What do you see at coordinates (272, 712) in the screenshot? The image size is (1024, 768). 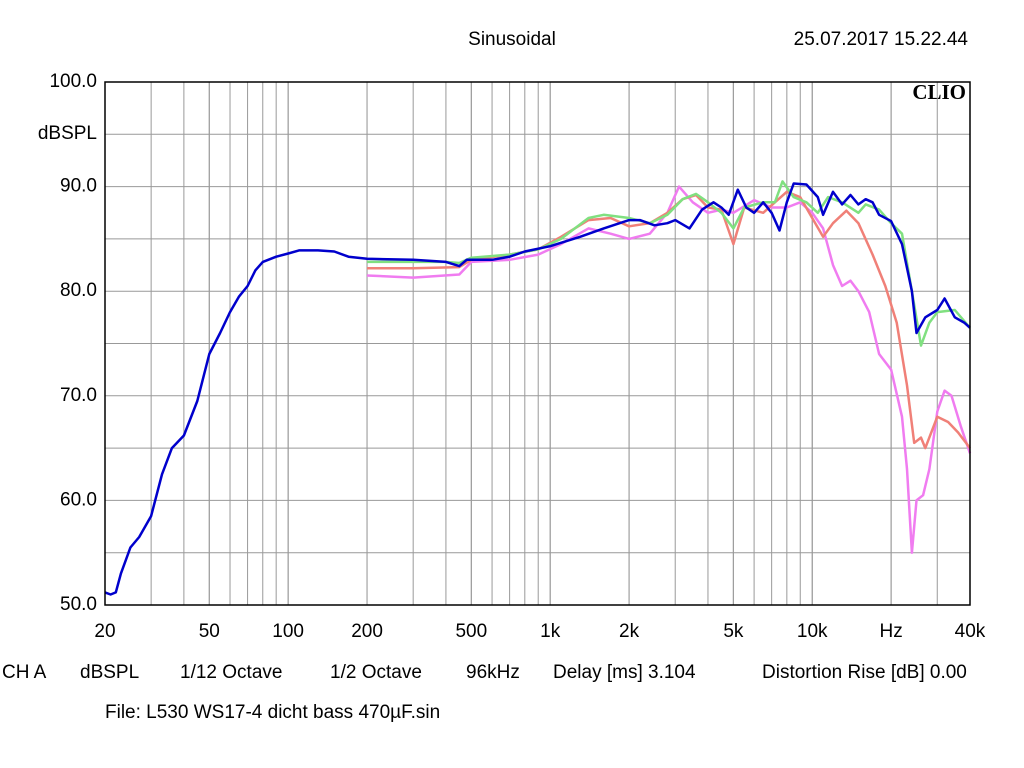 I see `file-name: File: L530 WS17-4 dicht bass 470µF.sin` at bounding box center [272, 712].